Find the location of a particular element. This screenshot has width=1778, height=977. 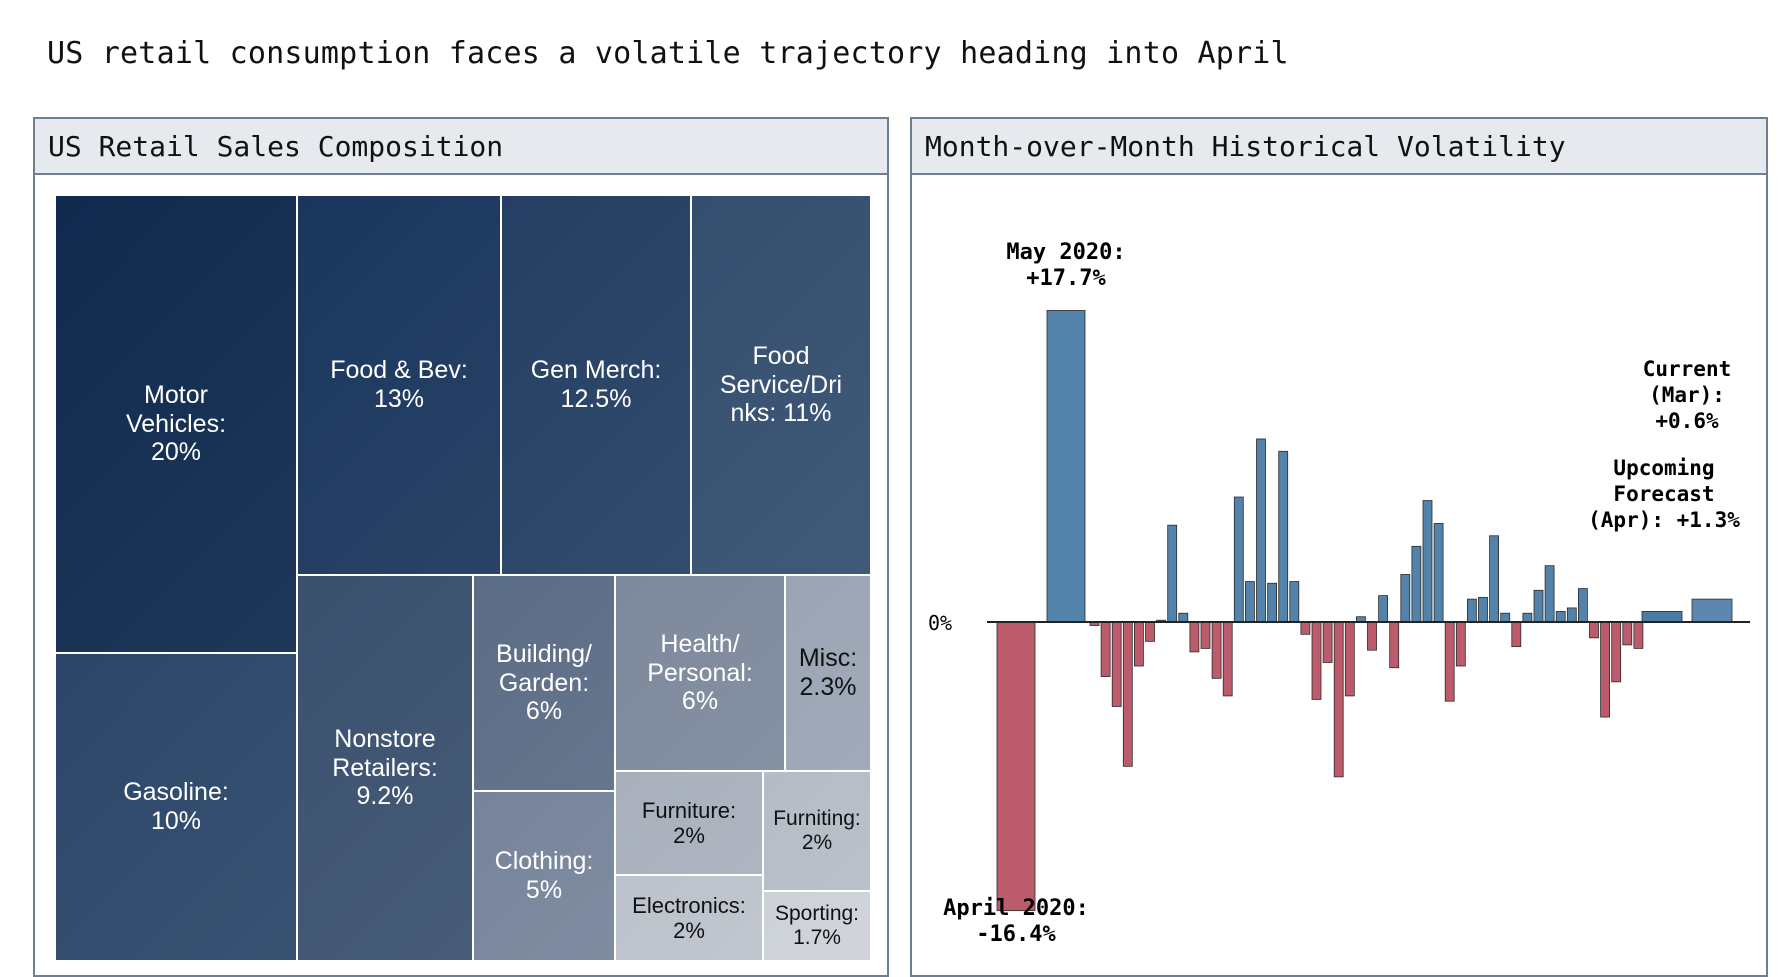

treemap-tile-label: Food Service/Dri nks: 11% is located at coordinates (781, 384).